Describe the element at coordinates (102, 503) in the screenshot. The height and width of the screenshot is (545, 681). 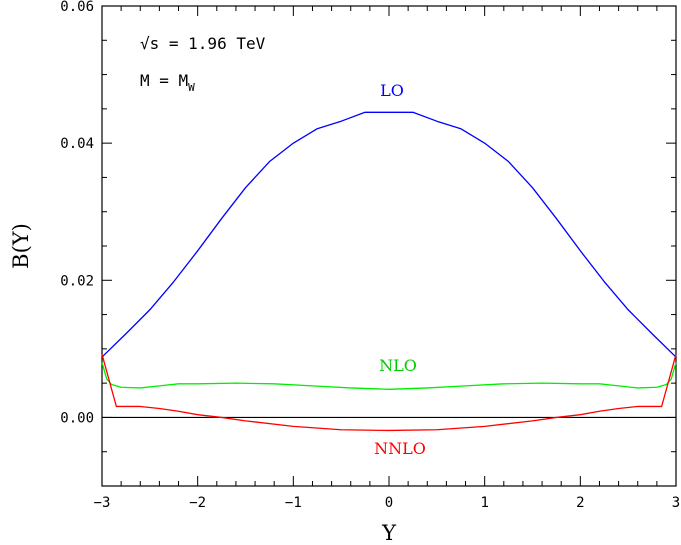
I see `x-tick-label: −3` at that location.